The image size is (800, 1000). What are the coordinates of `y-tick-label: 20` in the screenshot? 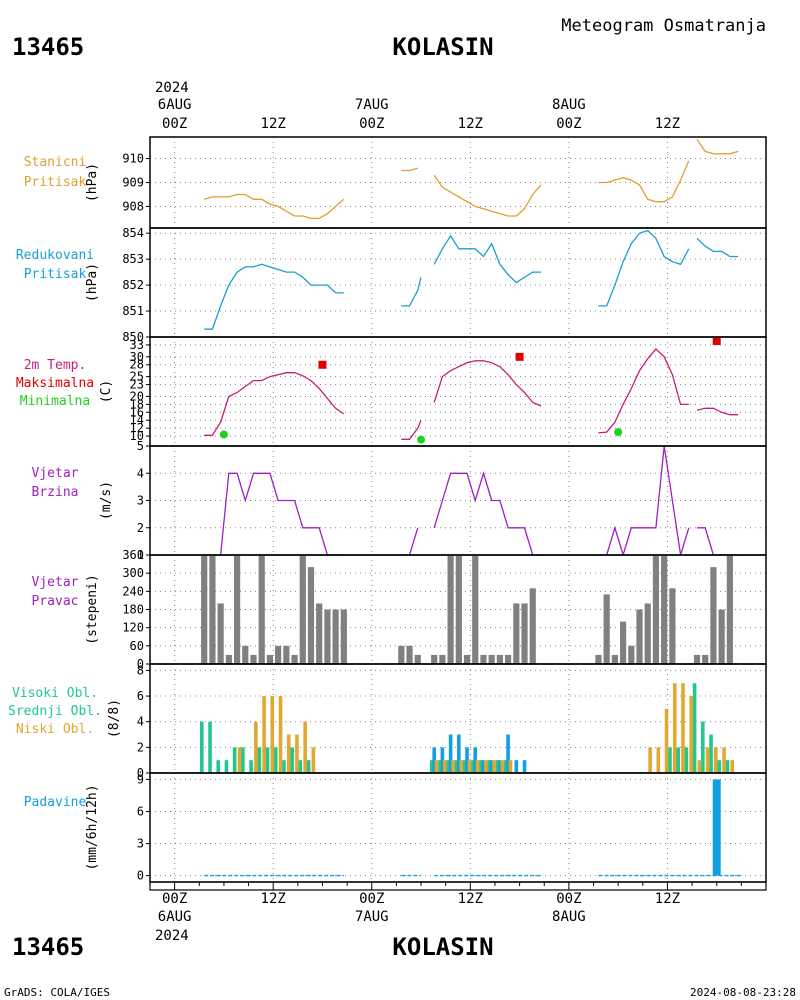 It's located at (137, 396).